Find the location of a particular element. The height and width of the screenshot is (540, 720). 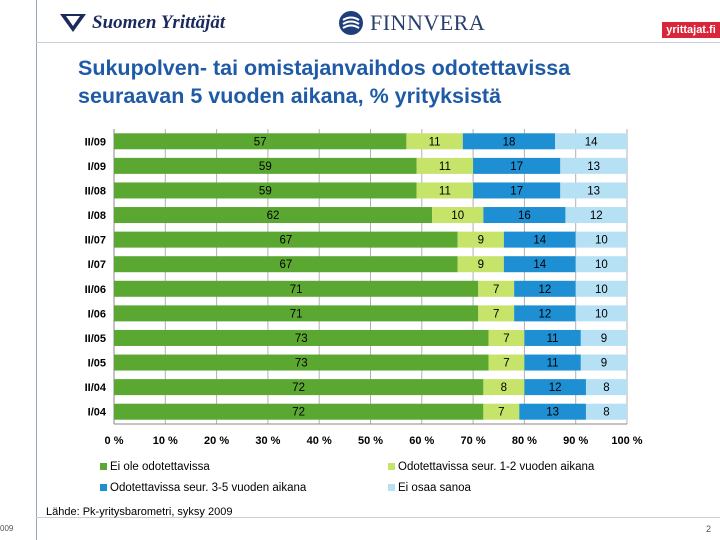

footer-divider is located at coordinates (378, 517).